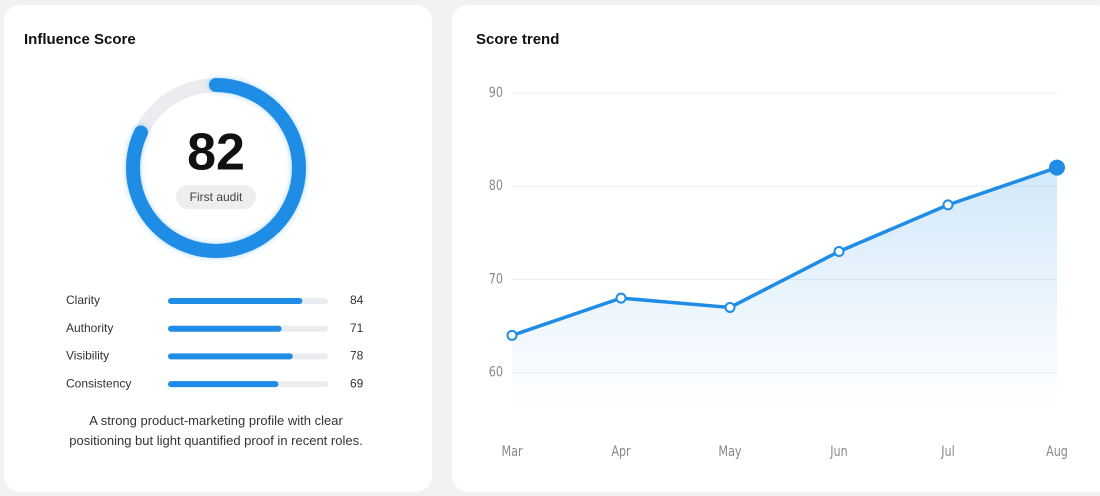 Image resolution: width=1100 pixels, height=496 pixels. What do you see at coordinates (517, 39) in the screenshot?
I see `card-title: Score trend` at bounding box center [517, 39].